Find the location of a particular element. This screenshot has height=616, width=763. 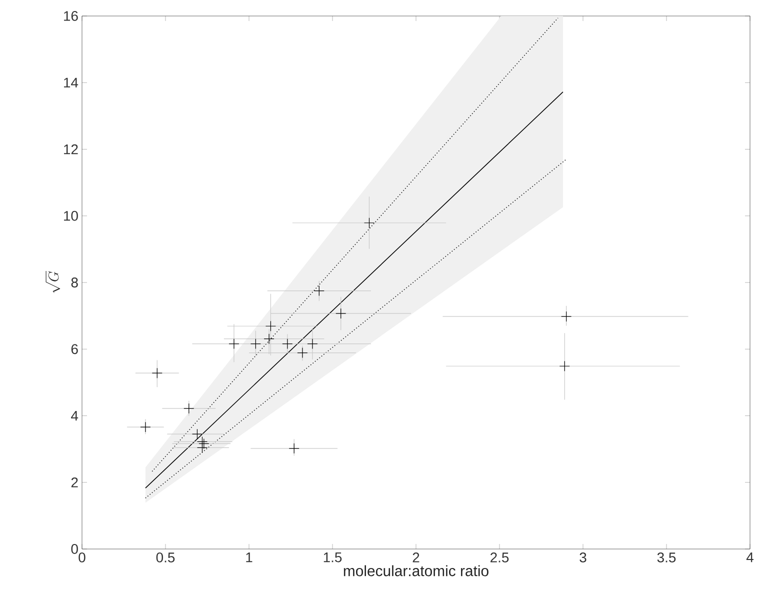

x-tick-label: 1 is located at coordinates (249, 557).